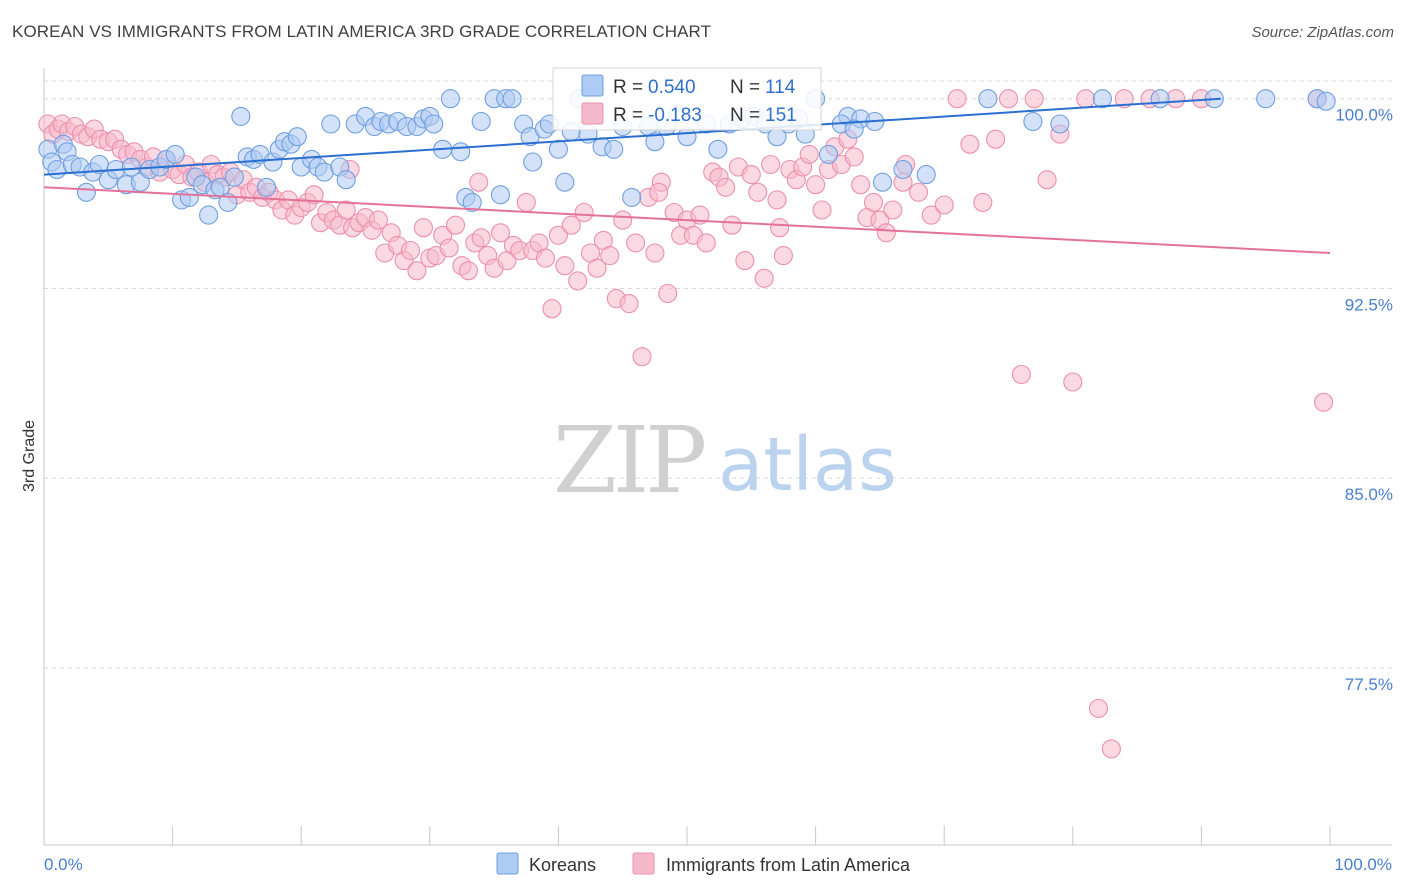 This screenshot has width=1406, height=892. Describe the element at coordinates (643, 863) in the screenshot. I see `bottom-legend-swatch-latam` at that location.